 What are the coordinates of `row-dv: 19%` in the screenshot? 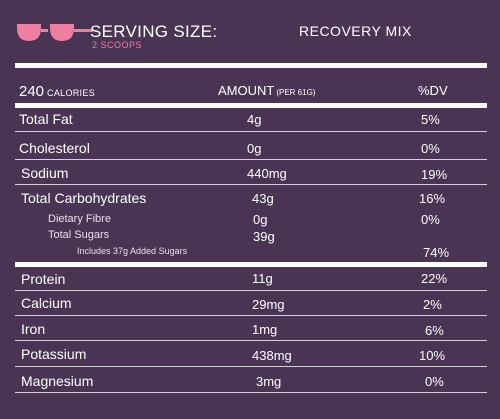 It's located at (434, 174).